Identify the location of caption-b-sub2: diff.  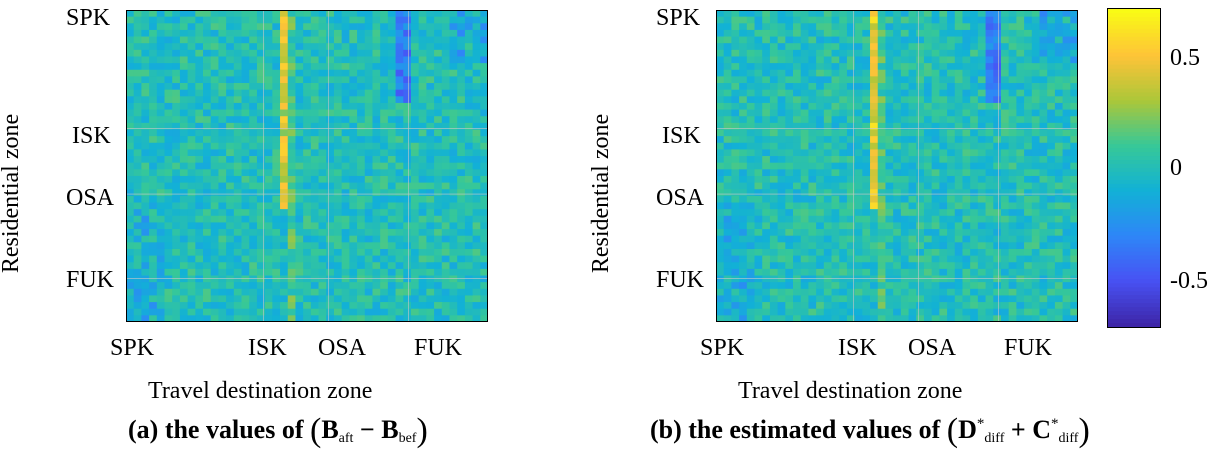
(1068, 438).